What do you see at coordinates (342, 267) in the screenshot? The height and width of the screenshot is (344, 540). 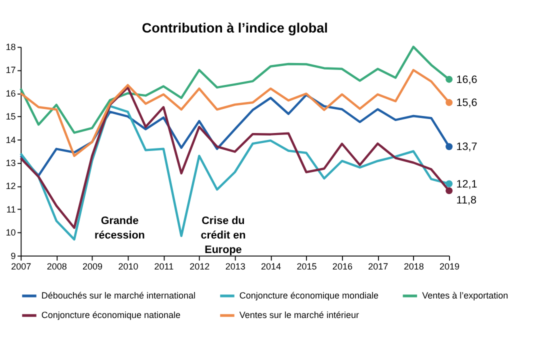 I see `x-tick-label: 2016` at bounding box center [342, 267].